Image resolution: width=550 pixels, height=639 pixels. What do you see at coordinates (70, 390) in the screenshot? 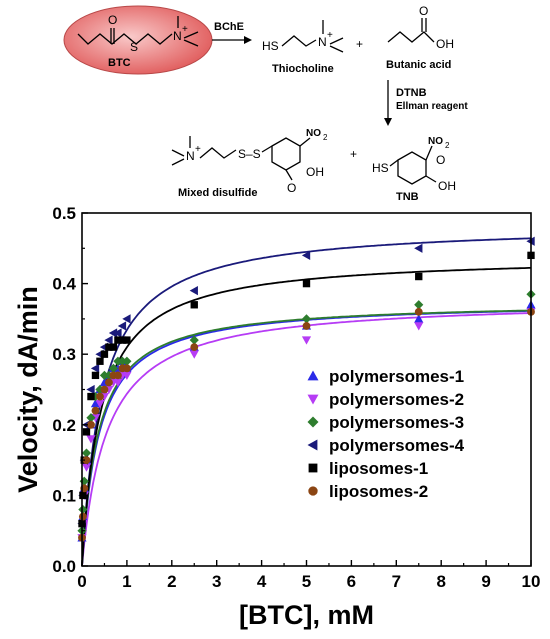
I see `y-axis-ticks: 0.0 0.1 0.2 0.3 0.4 0.5` at bounding box center [70, 390].